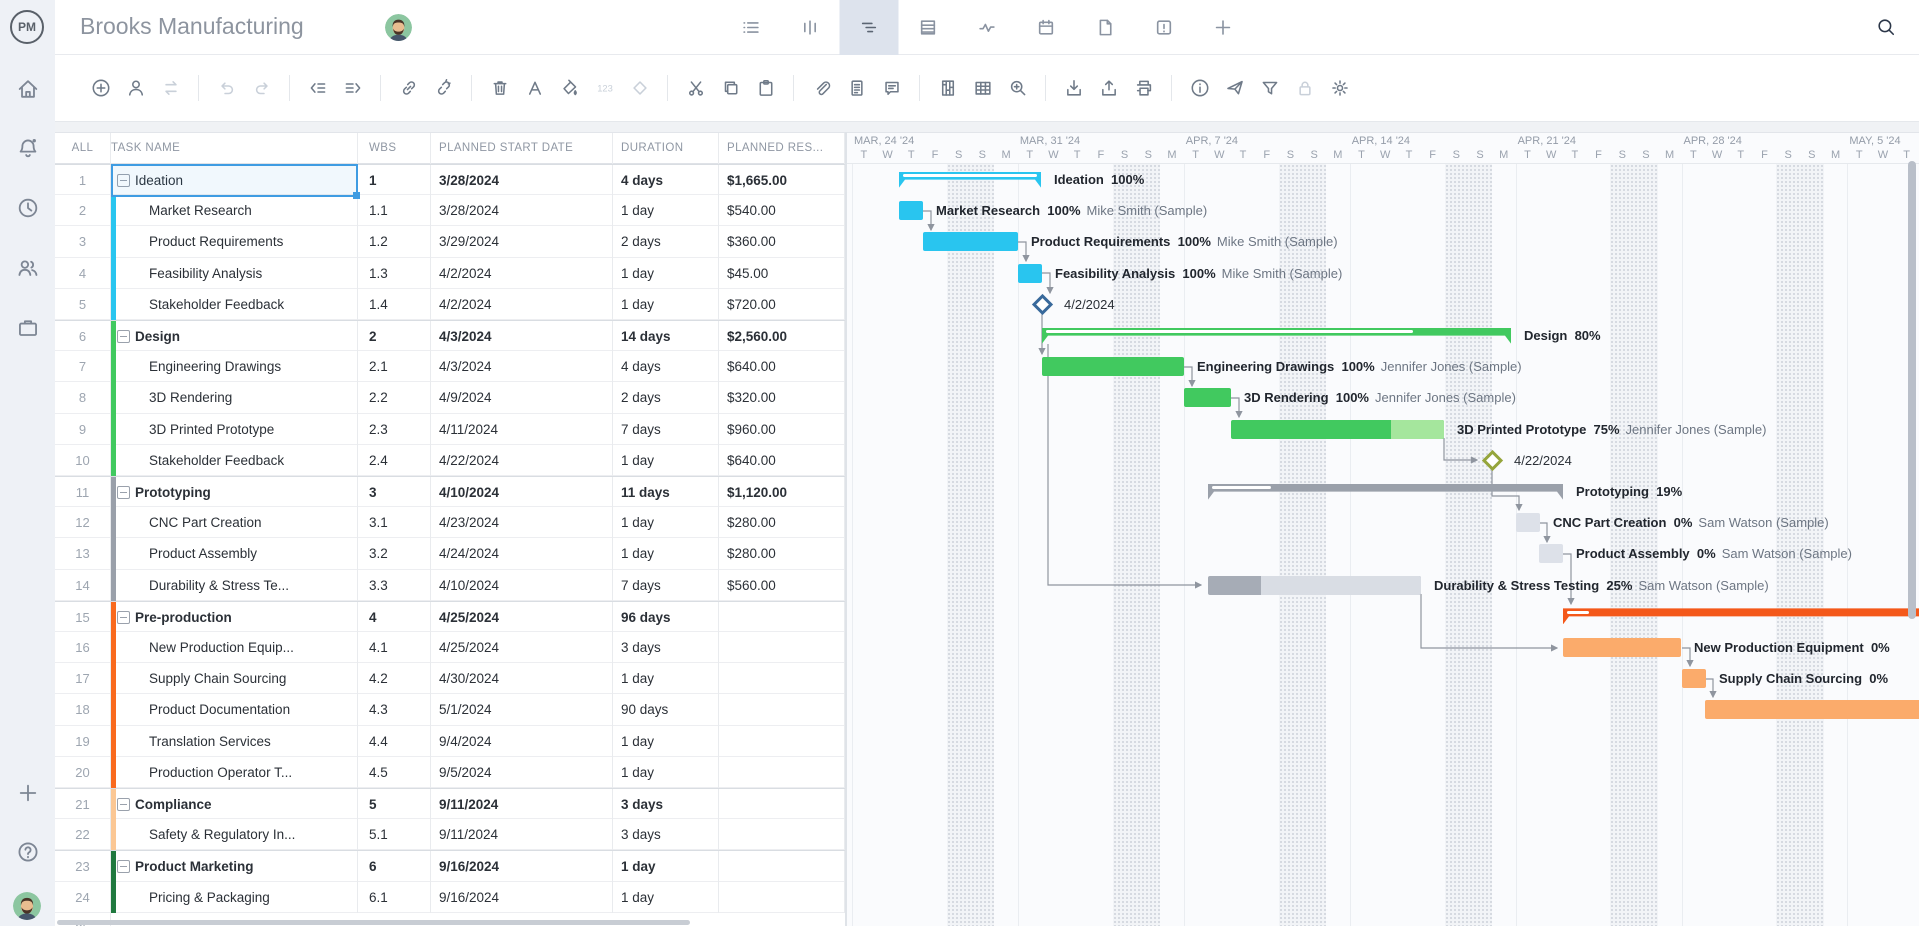  What do you see at coordinates (522, 337) in the screenshot?
I see `start-cell: 4/3/2024` at bounding box center [522, 337].